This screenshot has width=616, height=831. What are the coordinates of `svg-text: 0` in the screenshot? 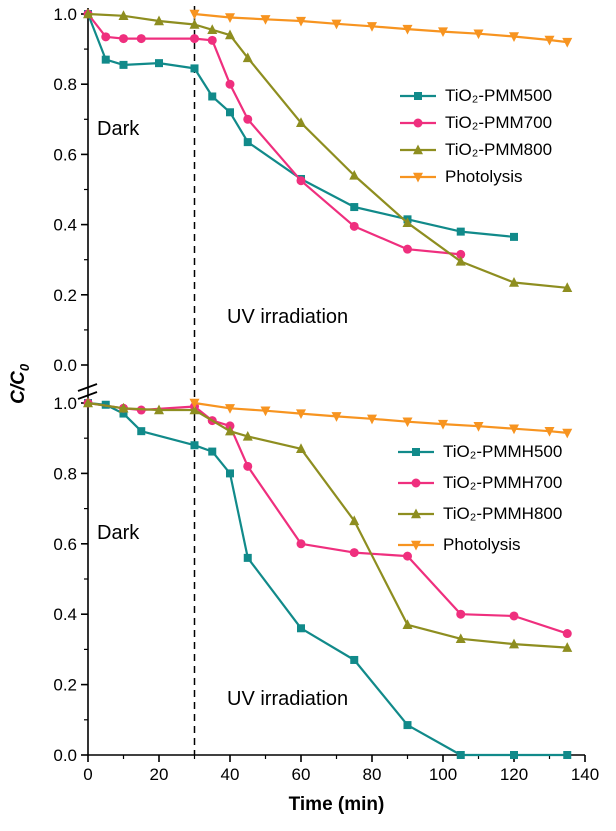 It's located at (87, 774).